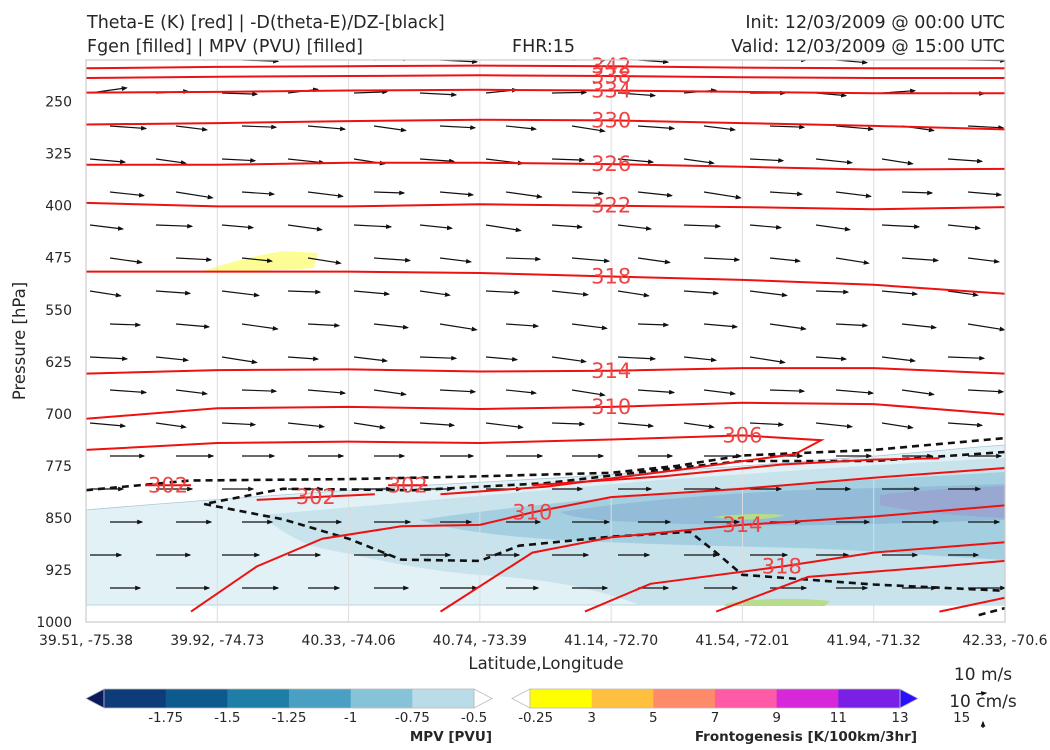 The width and height of the screenshot is (1050, 750). What do you see at coordinates (611, 641) in the screenshot?
I see `x-tick-label: 41.14, -72.70` at bounding box center [611, 641].